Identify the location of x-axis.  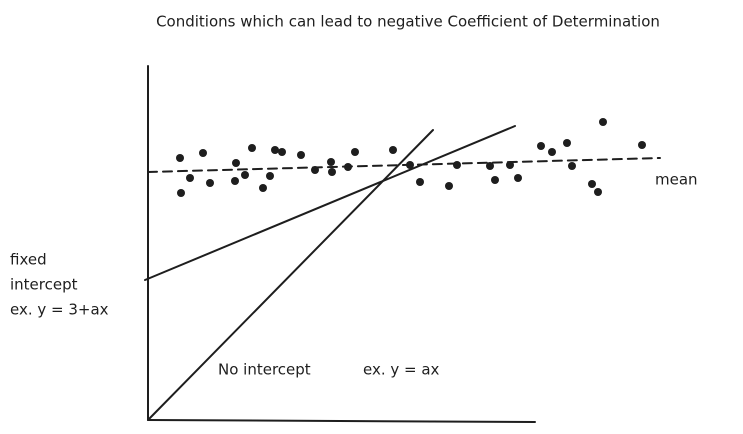
(341, 421).